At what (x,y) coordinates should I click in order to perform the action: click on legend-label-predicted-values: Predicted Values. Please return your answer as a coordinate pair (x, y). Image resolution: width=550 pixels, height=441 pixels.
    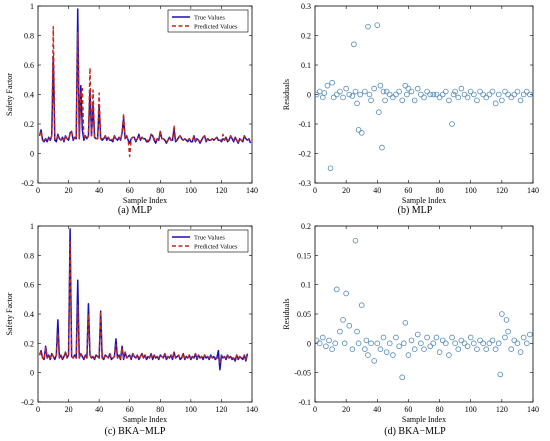
    Looking at the image, I should click on (216, 247).